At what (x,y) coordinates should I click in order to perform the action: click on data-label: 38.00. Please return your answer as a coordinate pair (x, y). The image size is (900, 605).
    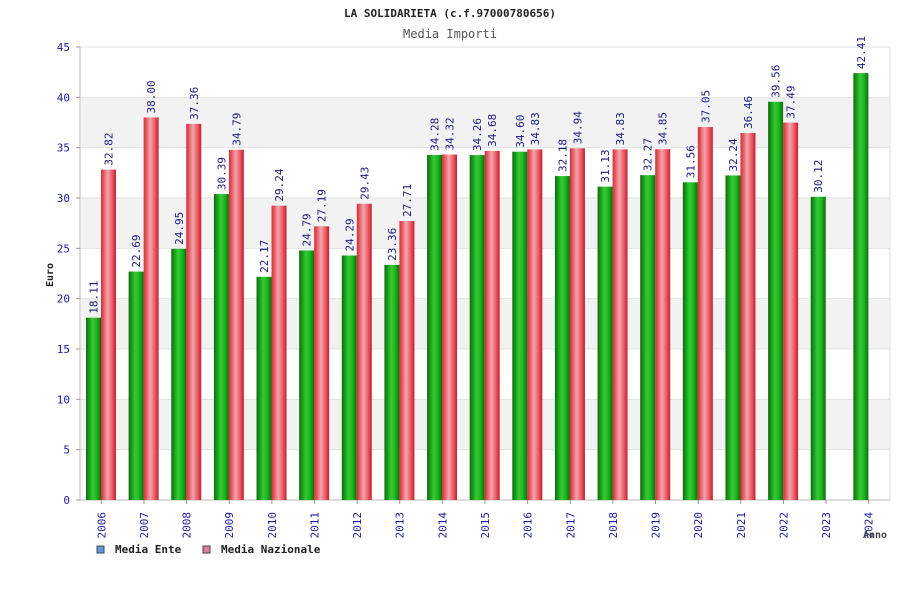
    Looking at the image, I should click on (151, 96).